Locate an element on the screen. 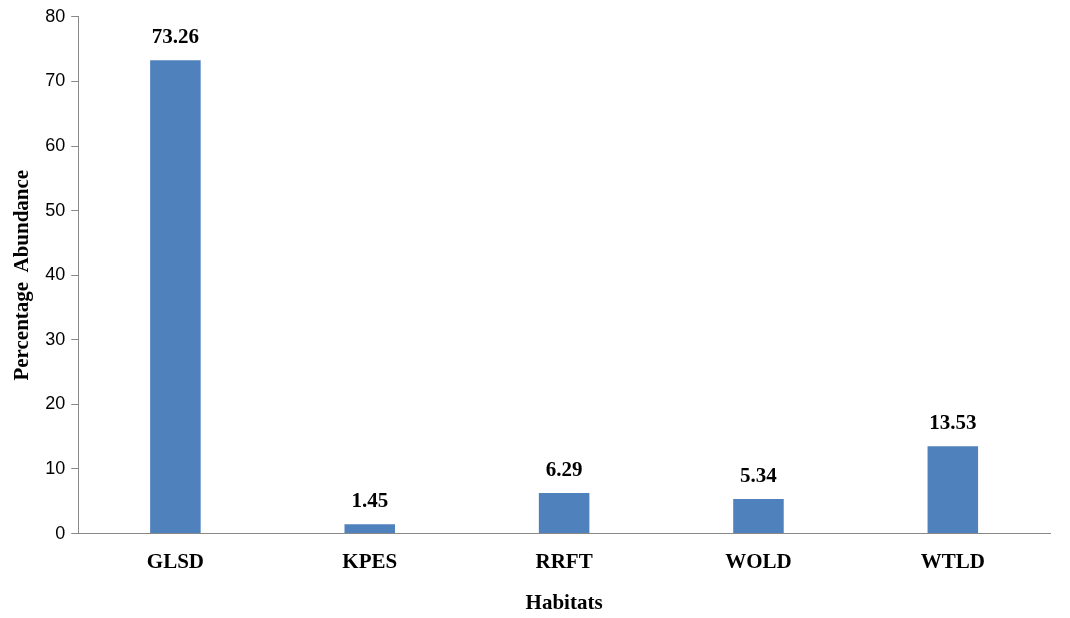  y-axis-title: Percentage Abundance is located at coordinates (21, 275).